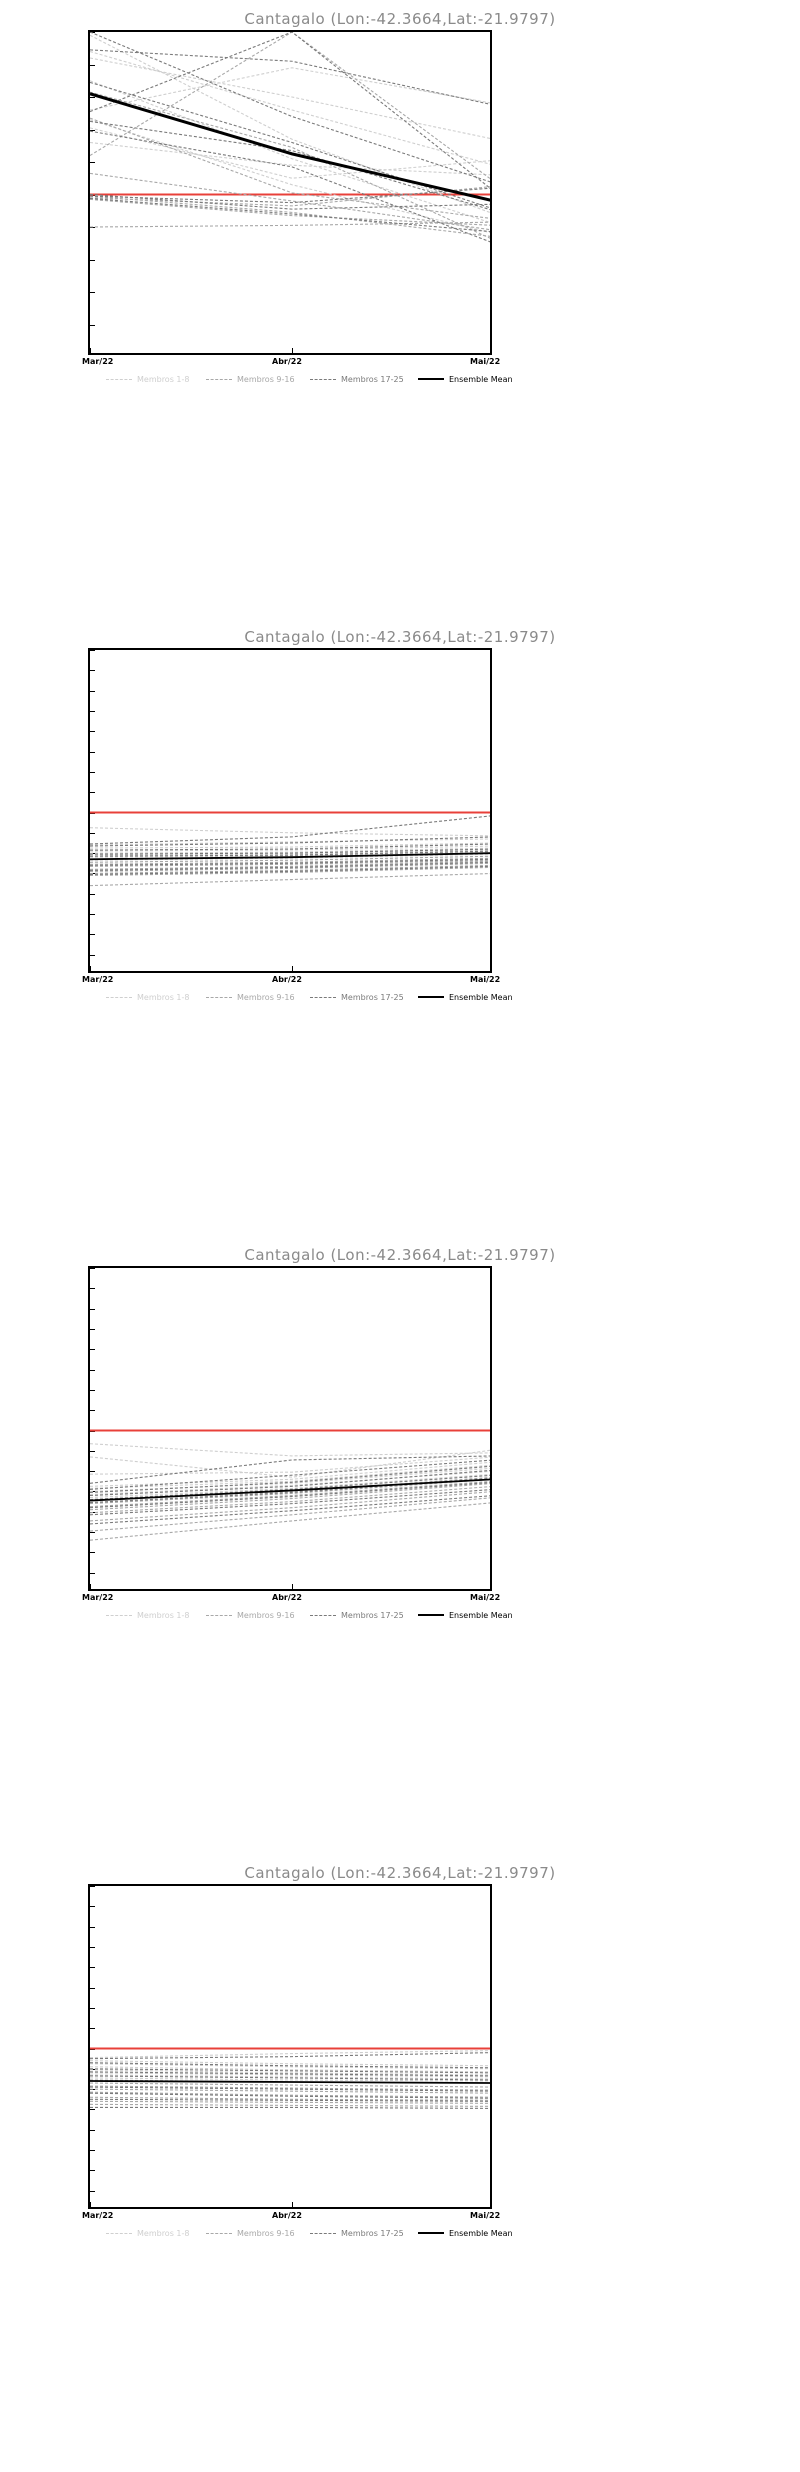 This screenshot has height=2472, width=800. Describe the element at coordinates (287, 1597) in the screenshot. I see `x-tick-label: Abr/22` at that location.